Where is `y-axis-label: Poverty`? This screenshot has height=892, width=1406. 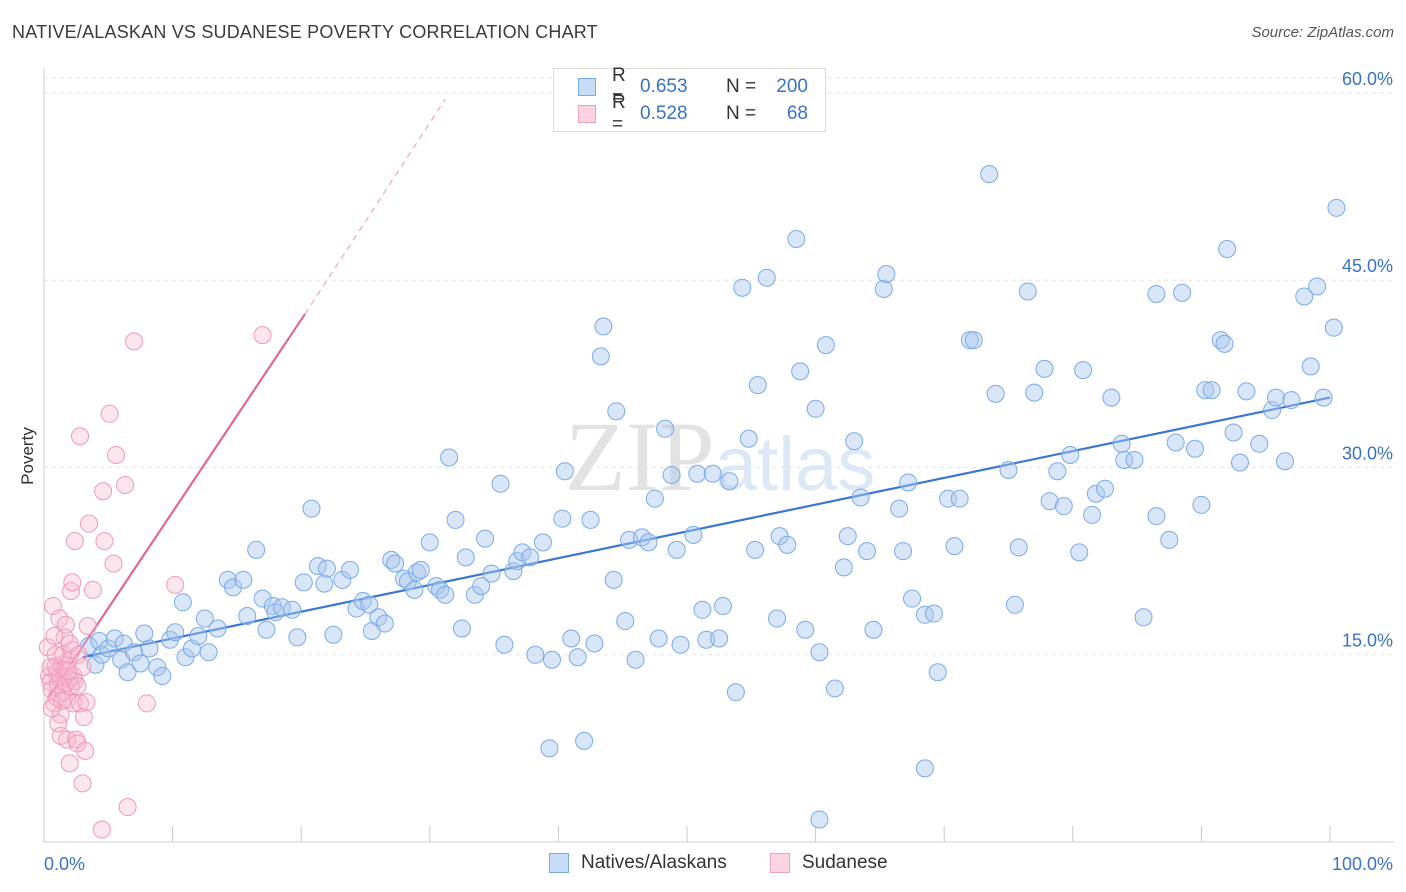 y-axis-label: Poverty is located at coordinates (27, 456).